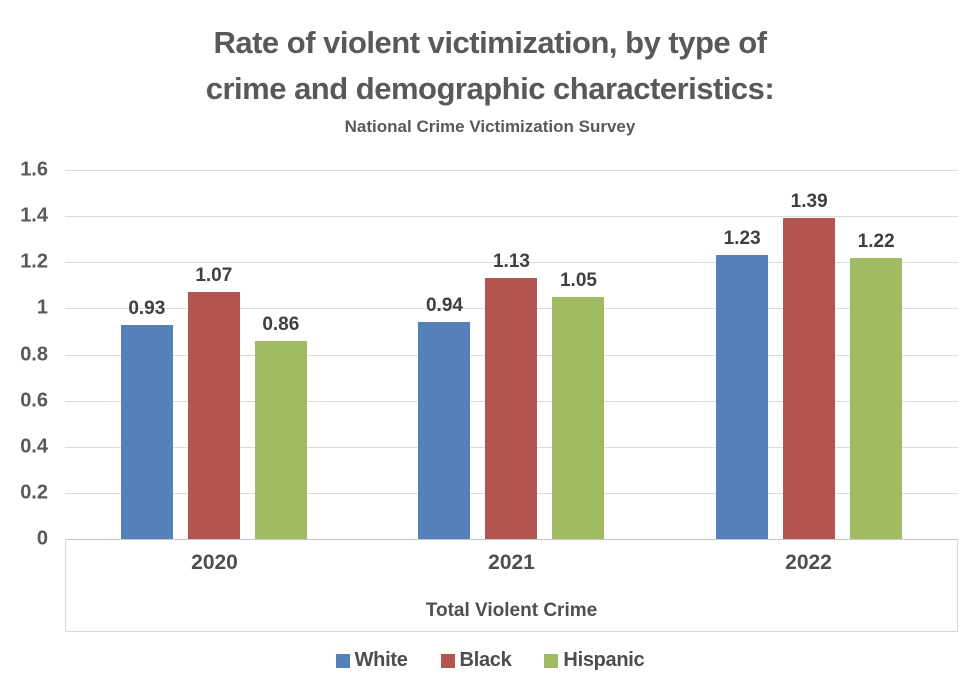 This screenshot has height=695, width=980. What do you see at coordinates (280, 439) in the screenshot?
I see `bar-hispanic-2020` at bounding box center [280, 439].